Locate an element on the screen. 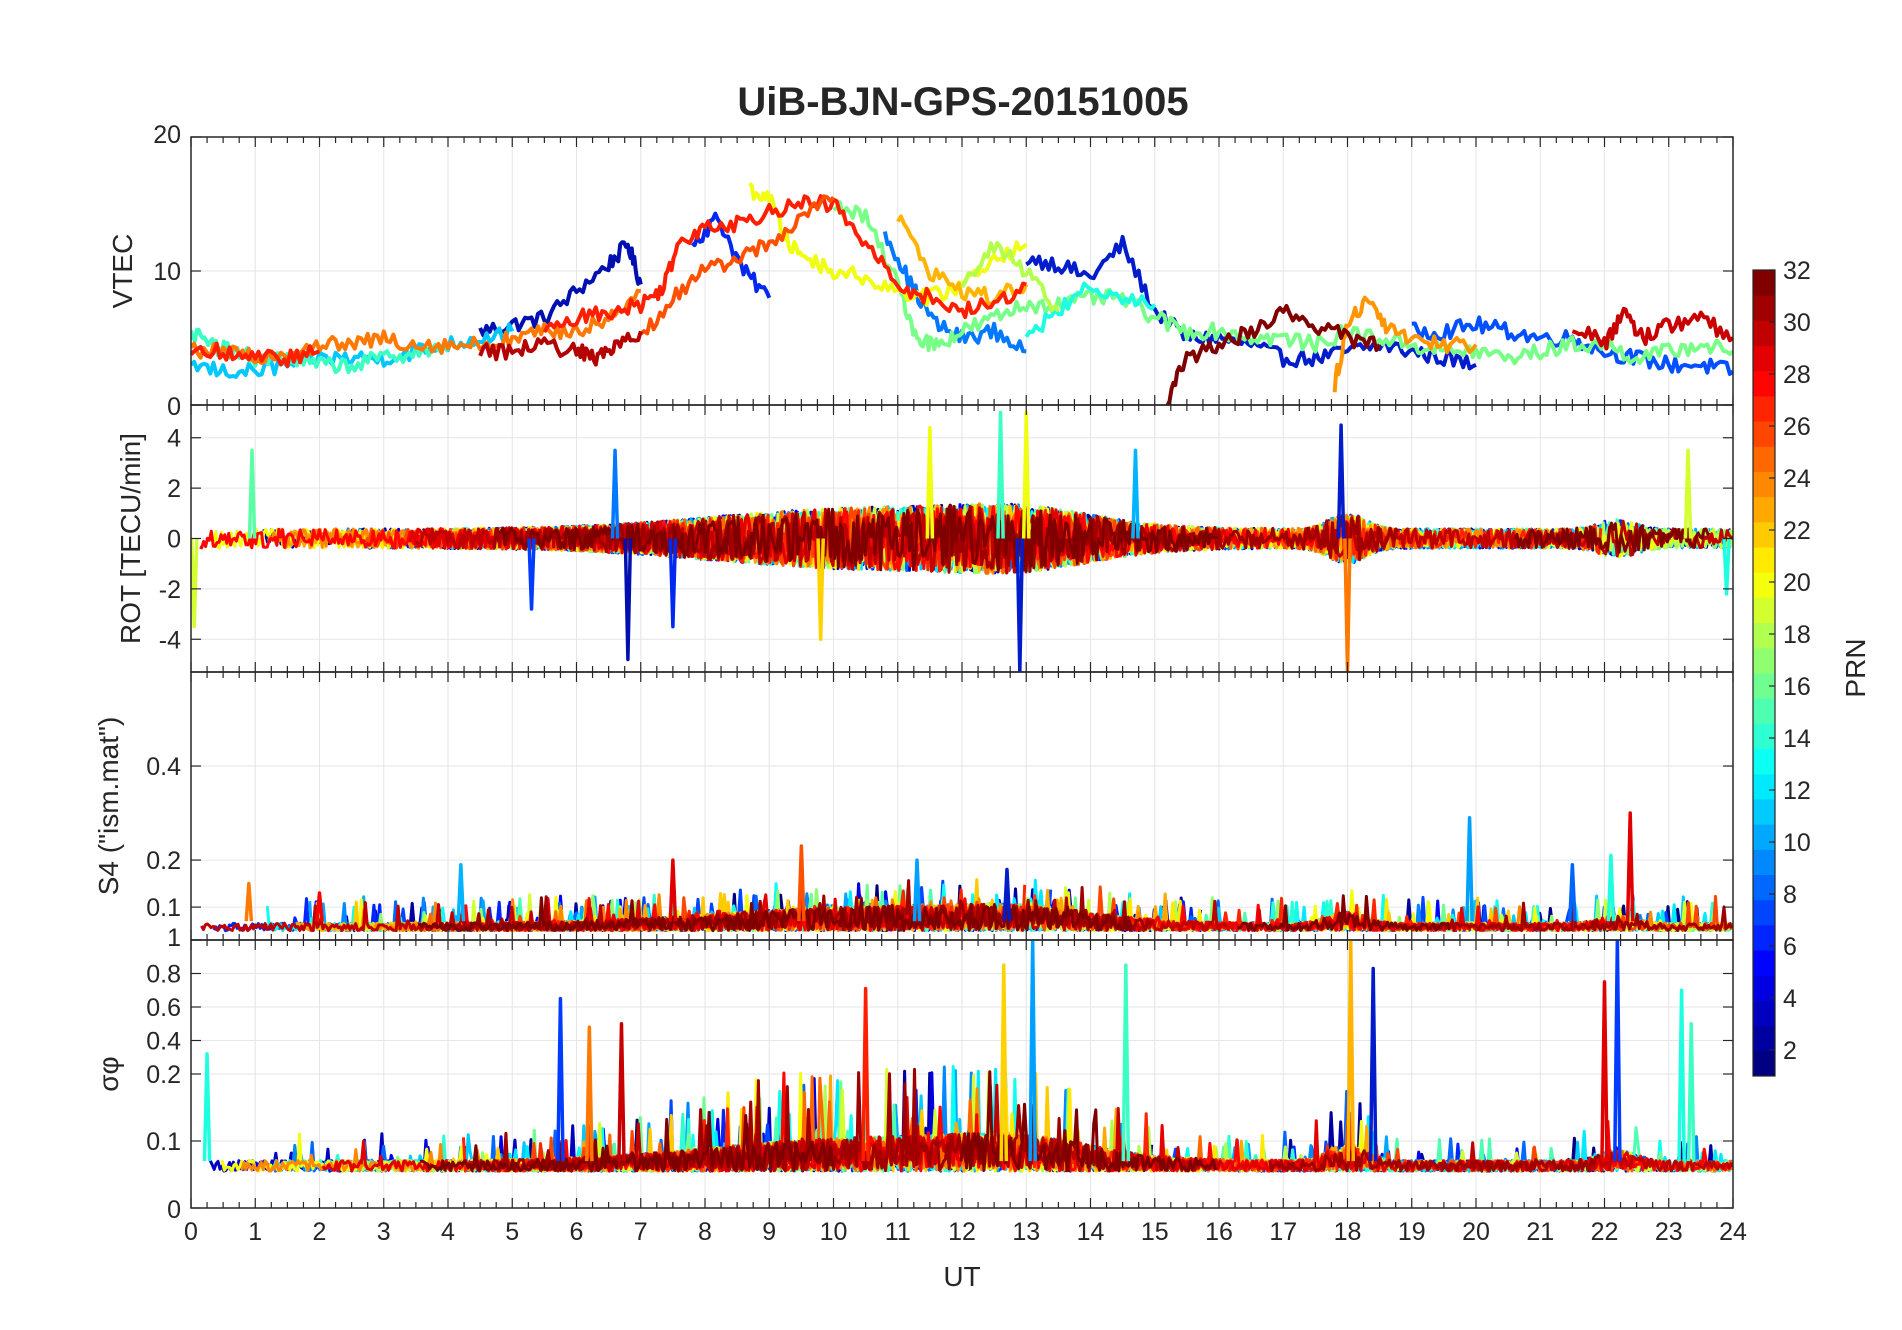 Image resolution: width=1902 pixels, height=1330 pixels. x-tick-label: 5 is located at coordinates (512, 1232).